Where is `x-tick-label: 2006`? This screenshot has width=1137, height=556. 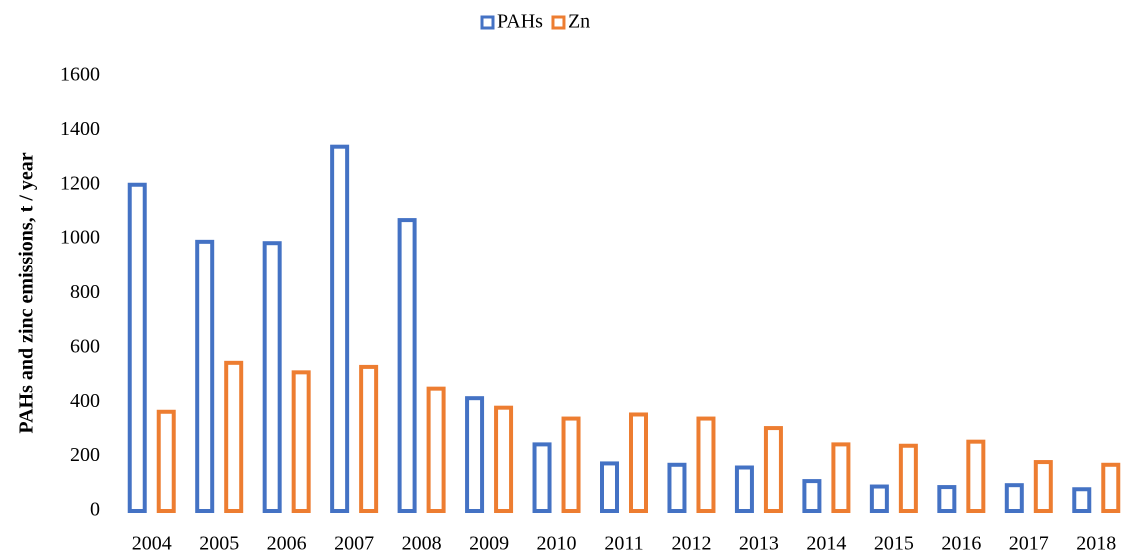
x-tick-label: 2006 is located at coordinates (287, 544).